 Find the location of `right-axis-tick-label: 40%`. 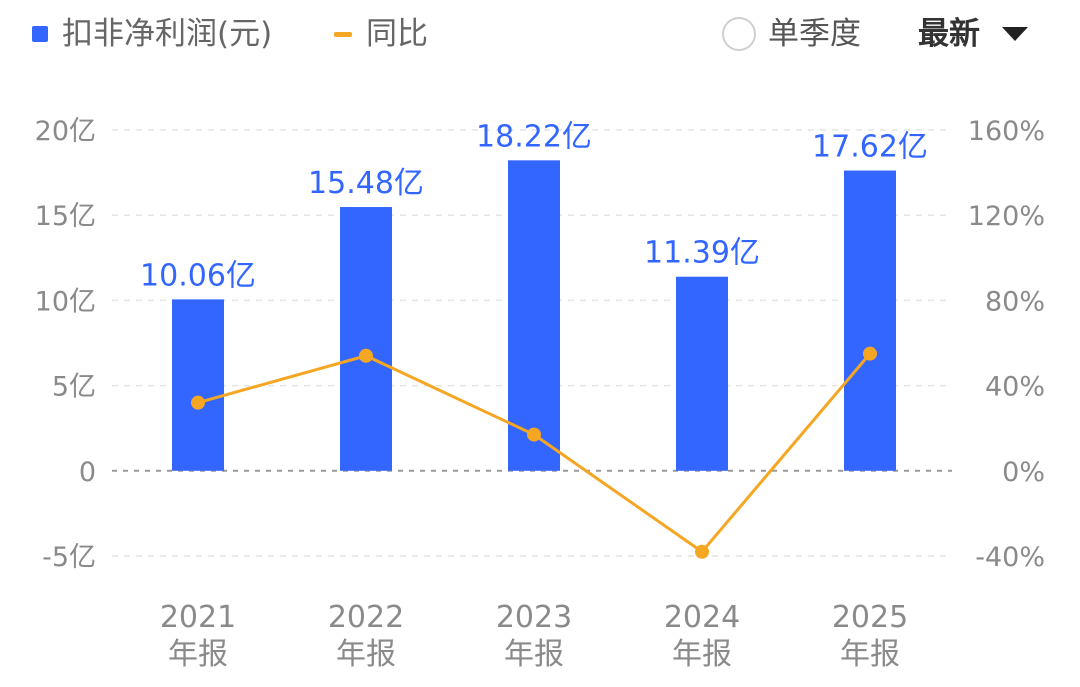

right-axis-tick-label: 40% is located at coordinates (1015, 387).